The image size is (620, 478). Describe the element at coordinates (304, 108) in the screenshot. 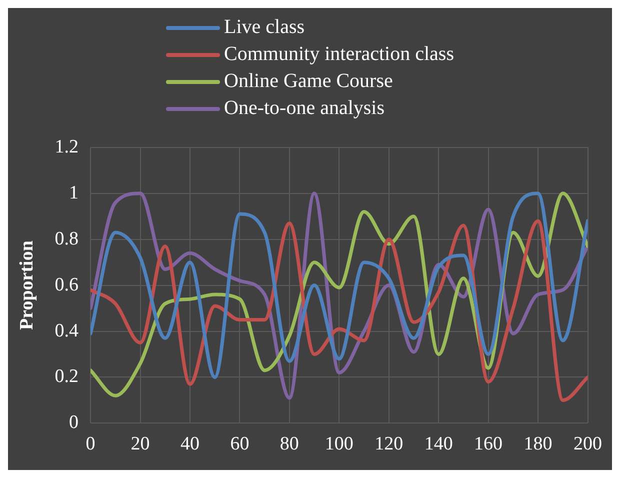

I see `legend-label: One-to-one analysis` at that location.